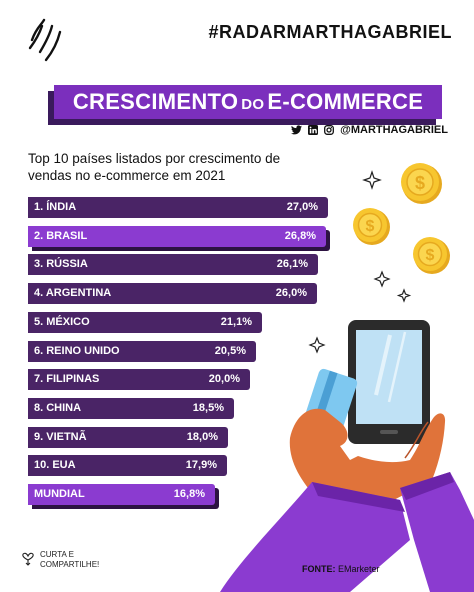 The width and height of the screenshot is (474, 592). What do you see at coordinates (300, 235) in the screenshot?
I see `bar-value-label: 26,8%` at bounding box center [300, 235].